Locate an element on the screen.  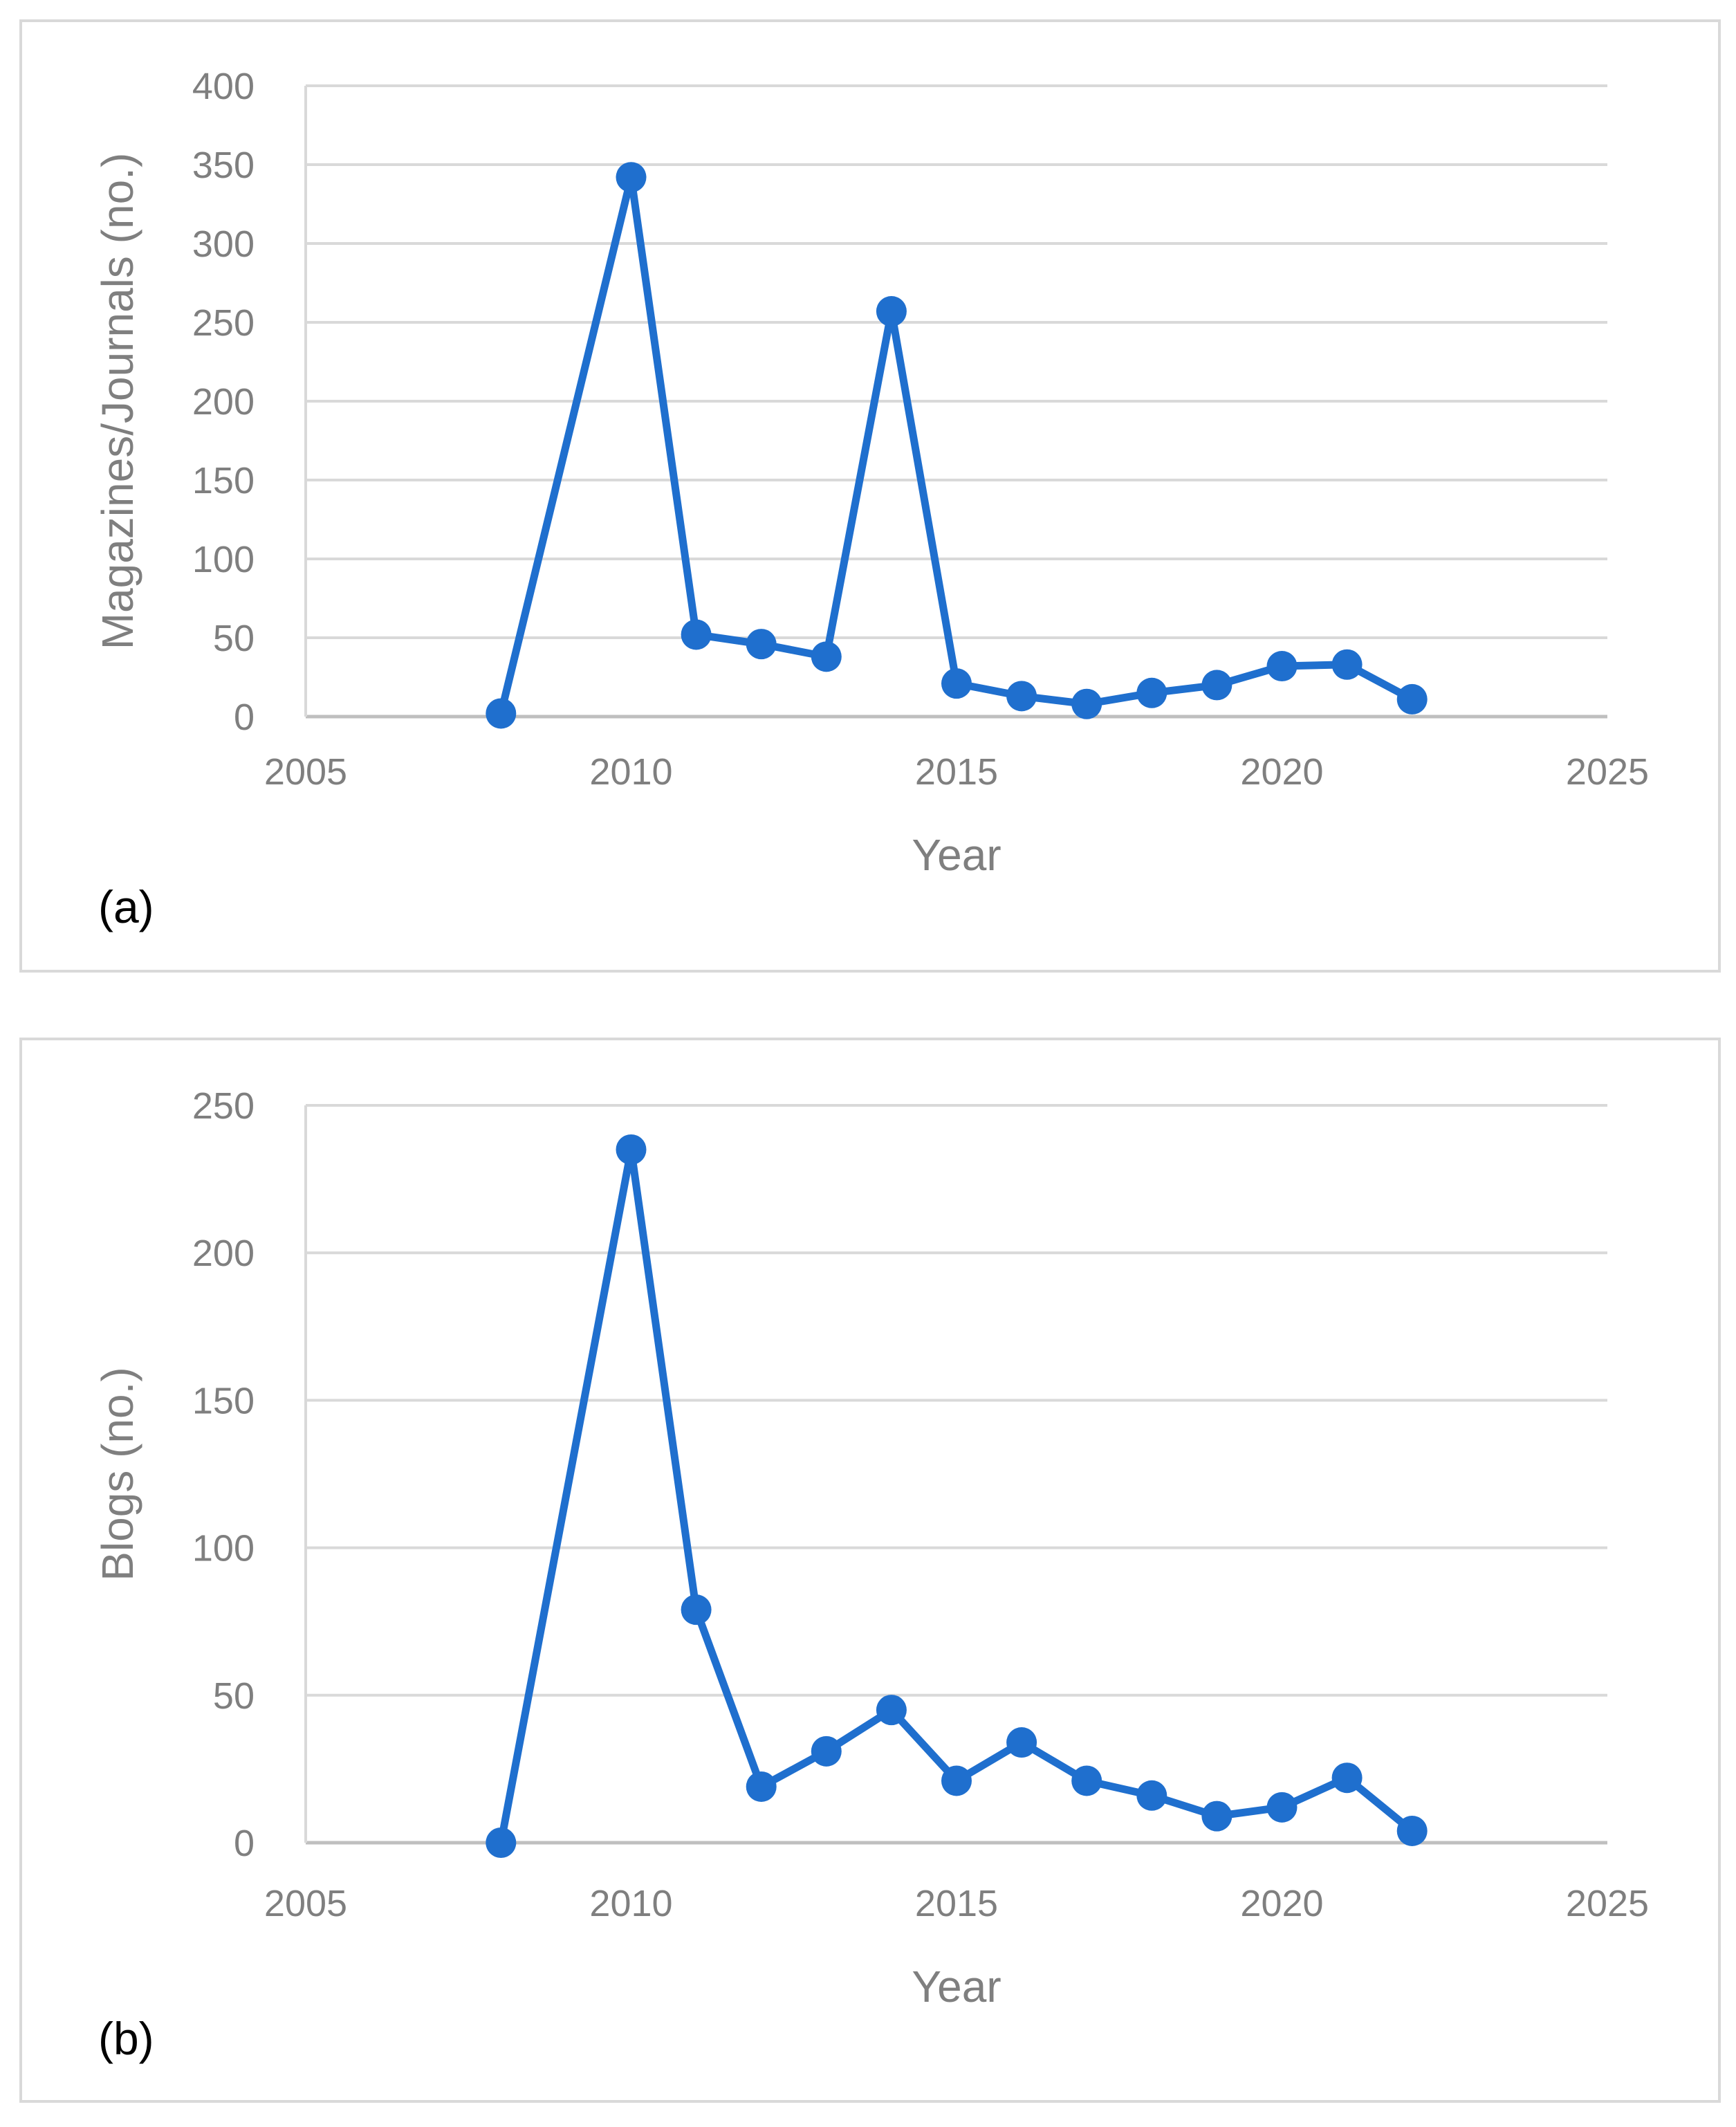
panel-label: (a) is located at coordinates (126, 906).